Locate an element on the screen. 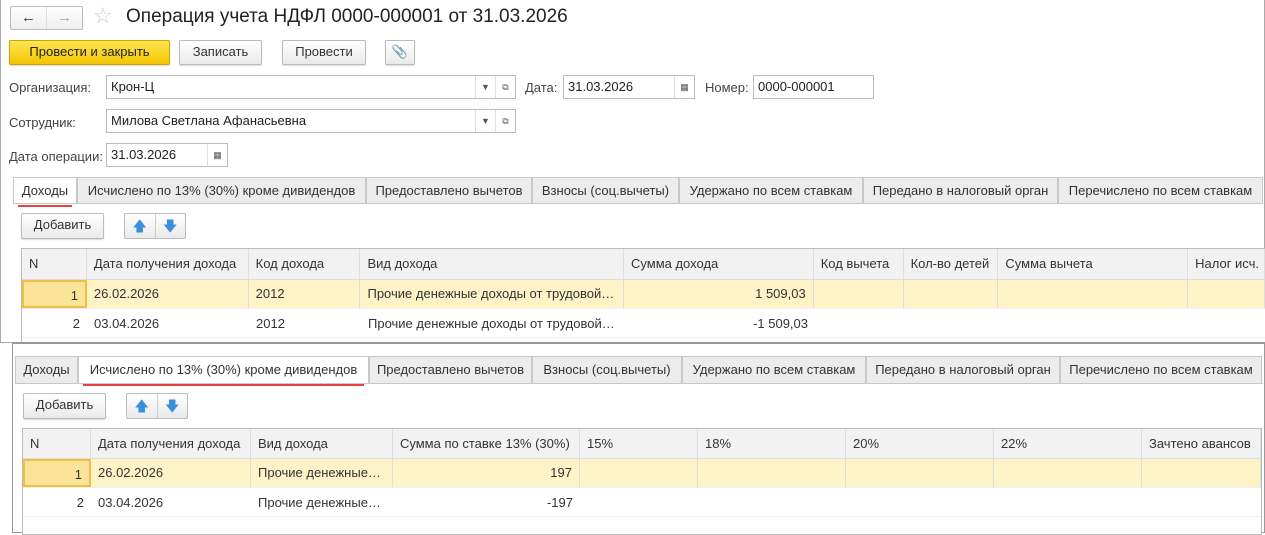  cell-deduction-sum is located at coordinates (1093, 294).